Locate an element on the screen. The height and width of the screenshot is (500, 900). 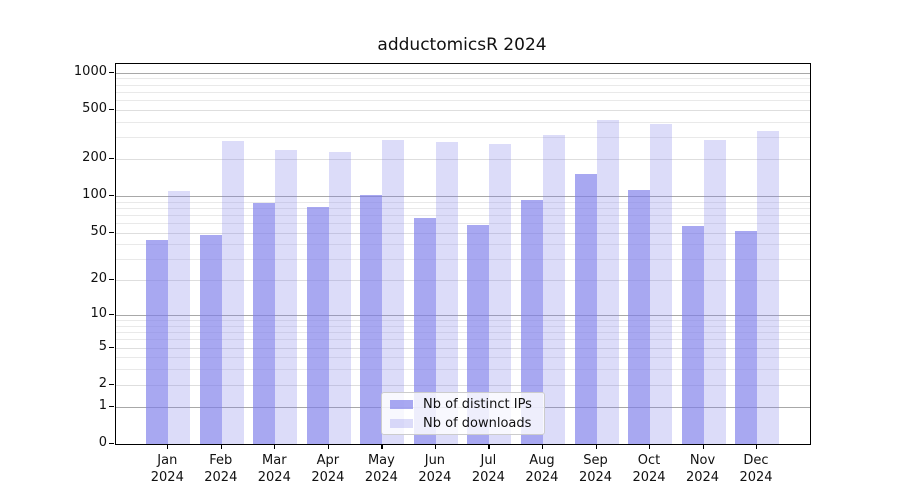
x-tick-label: Apr 2024 is located at coordinates (328, 469).